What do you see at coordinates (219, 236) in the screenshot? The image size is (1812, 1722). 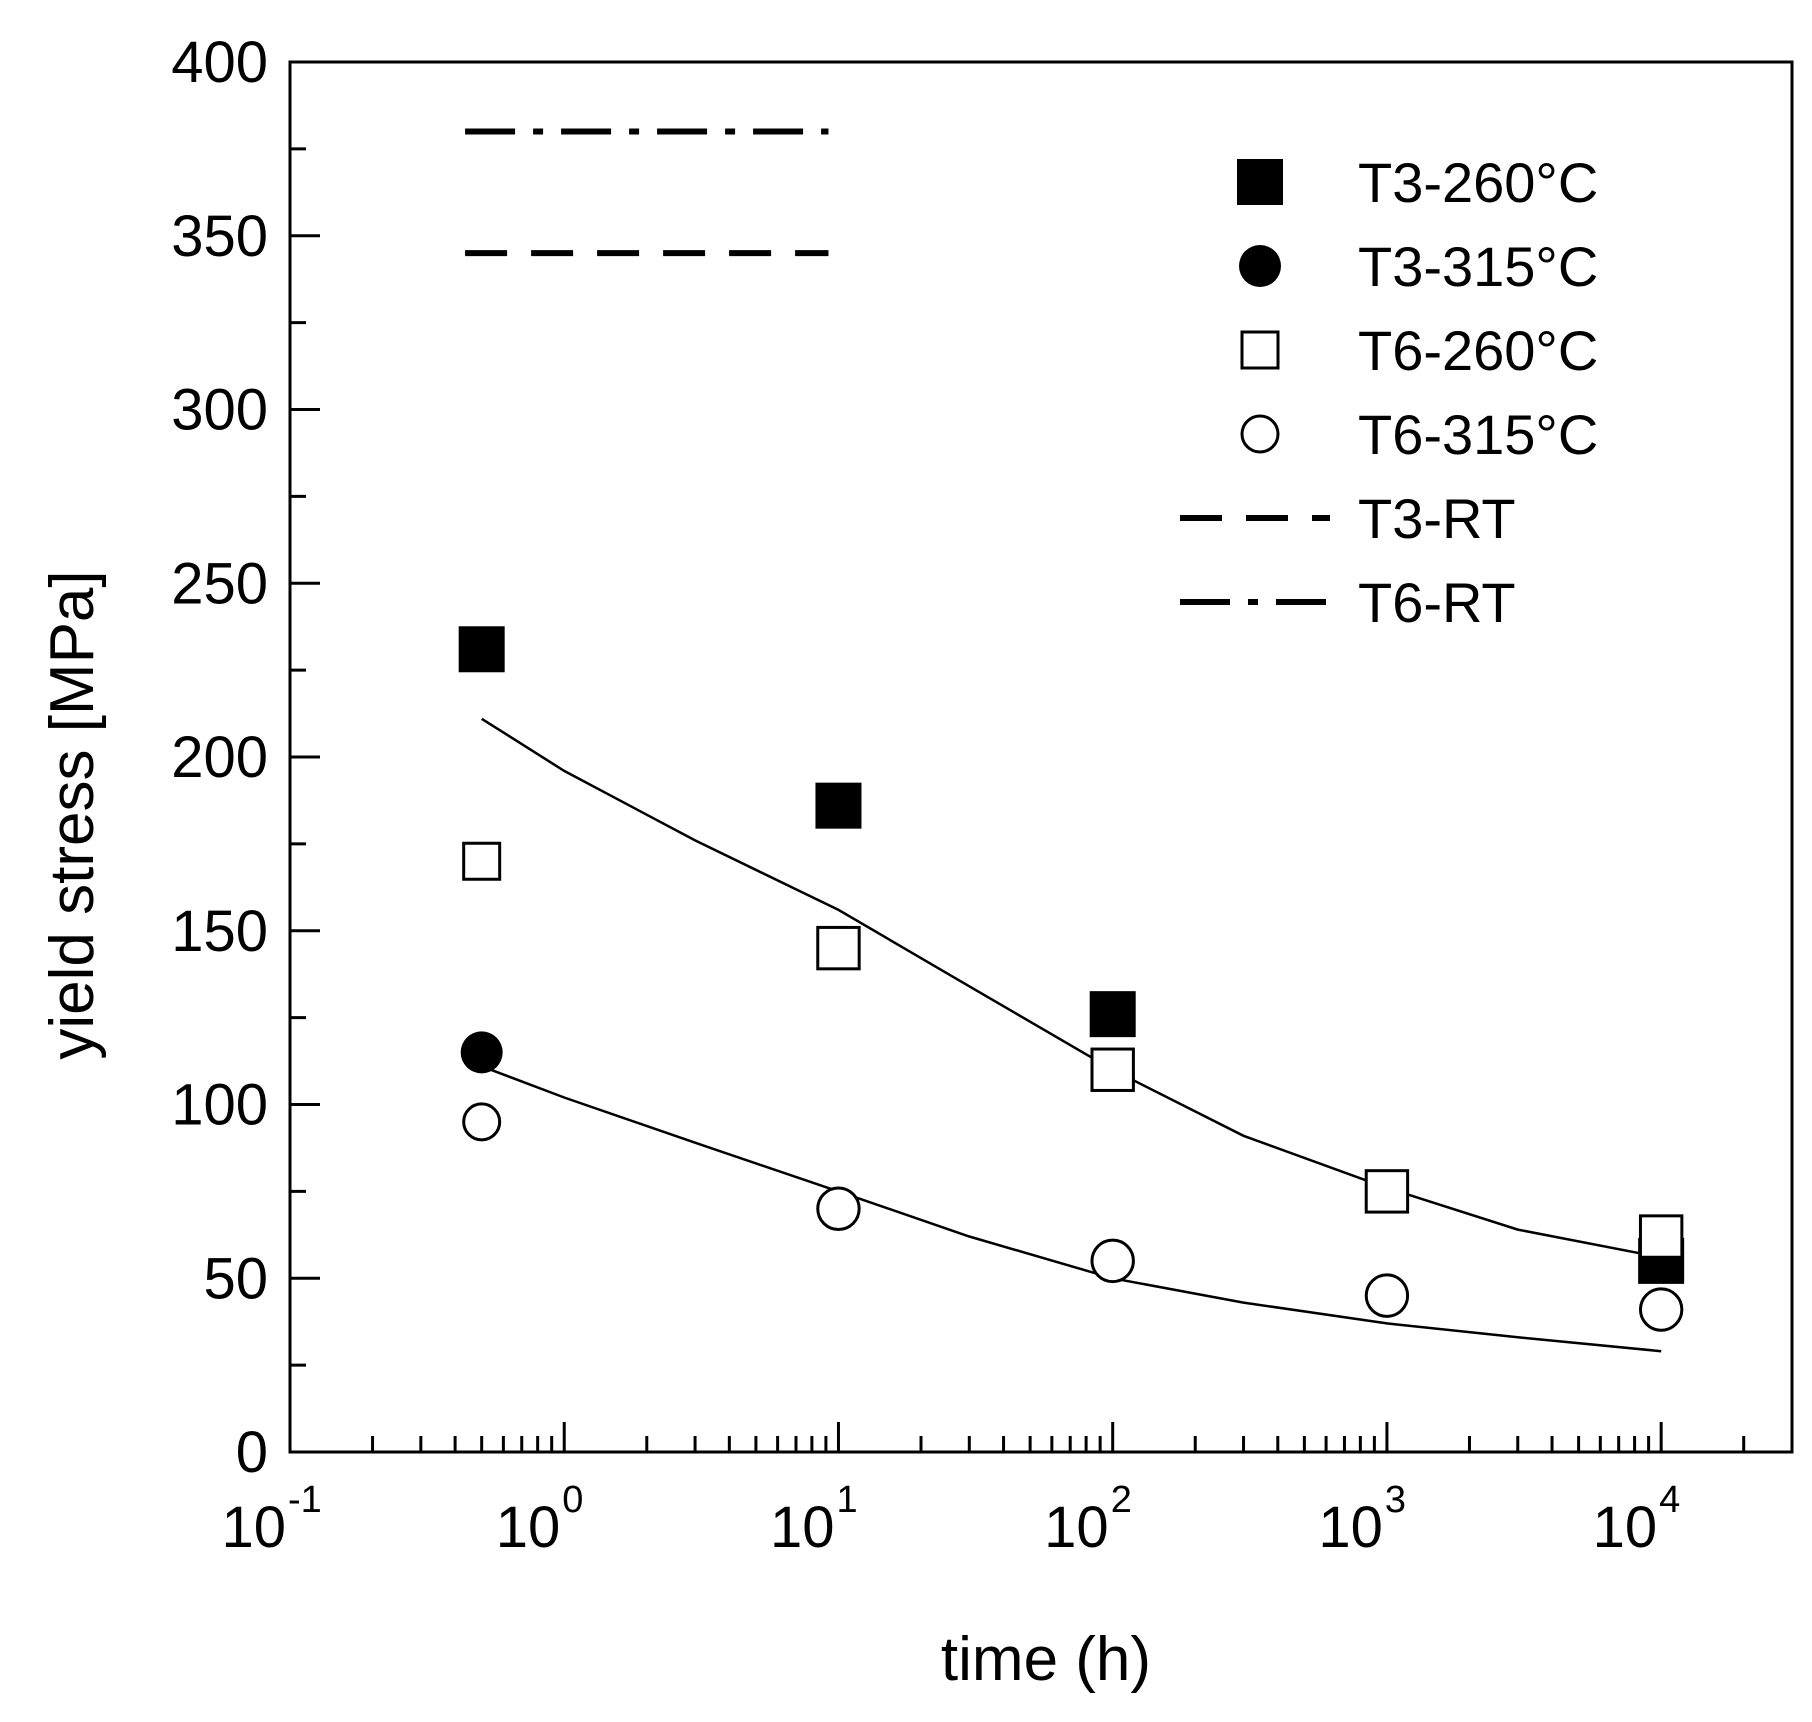 I see `y-tick-label: 350` at bounding box center [219, 236].